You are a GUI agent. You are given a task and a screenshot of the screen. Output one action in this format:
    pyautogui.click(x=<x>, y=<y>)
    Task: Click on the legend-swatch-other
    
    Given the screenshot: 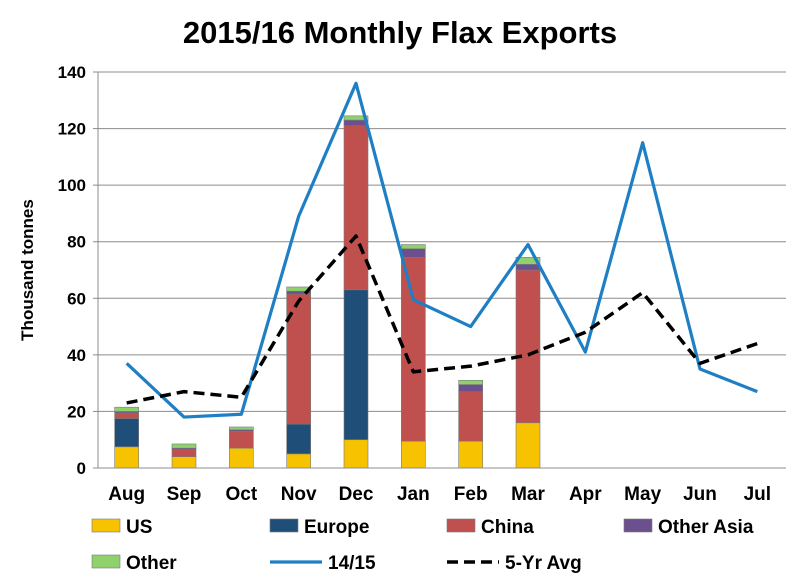 What is the action you would take?
    pyautogui.click(x=106, y=561)
    